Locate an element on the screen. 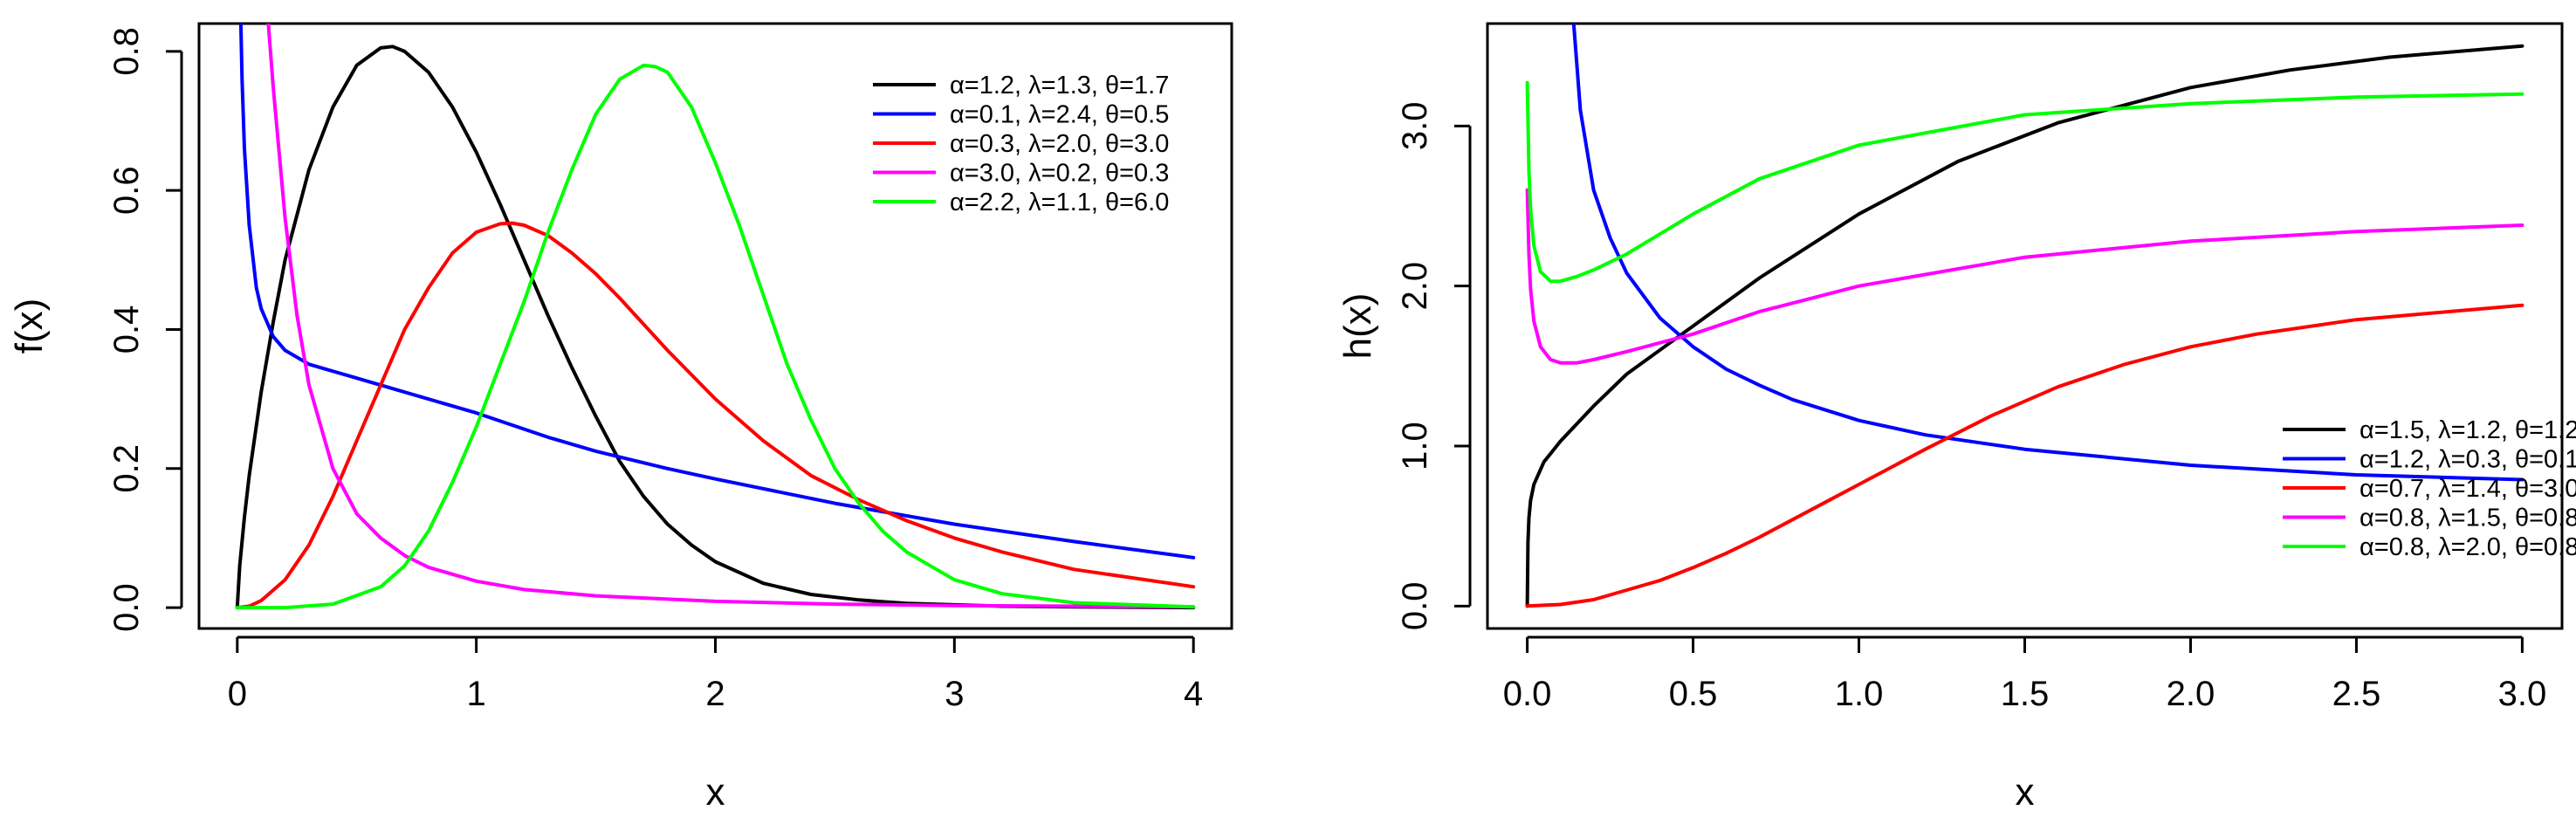  legend-label: α=0.8, λ=2.0, θ=0.8 is located at coordinates (2468, 547).